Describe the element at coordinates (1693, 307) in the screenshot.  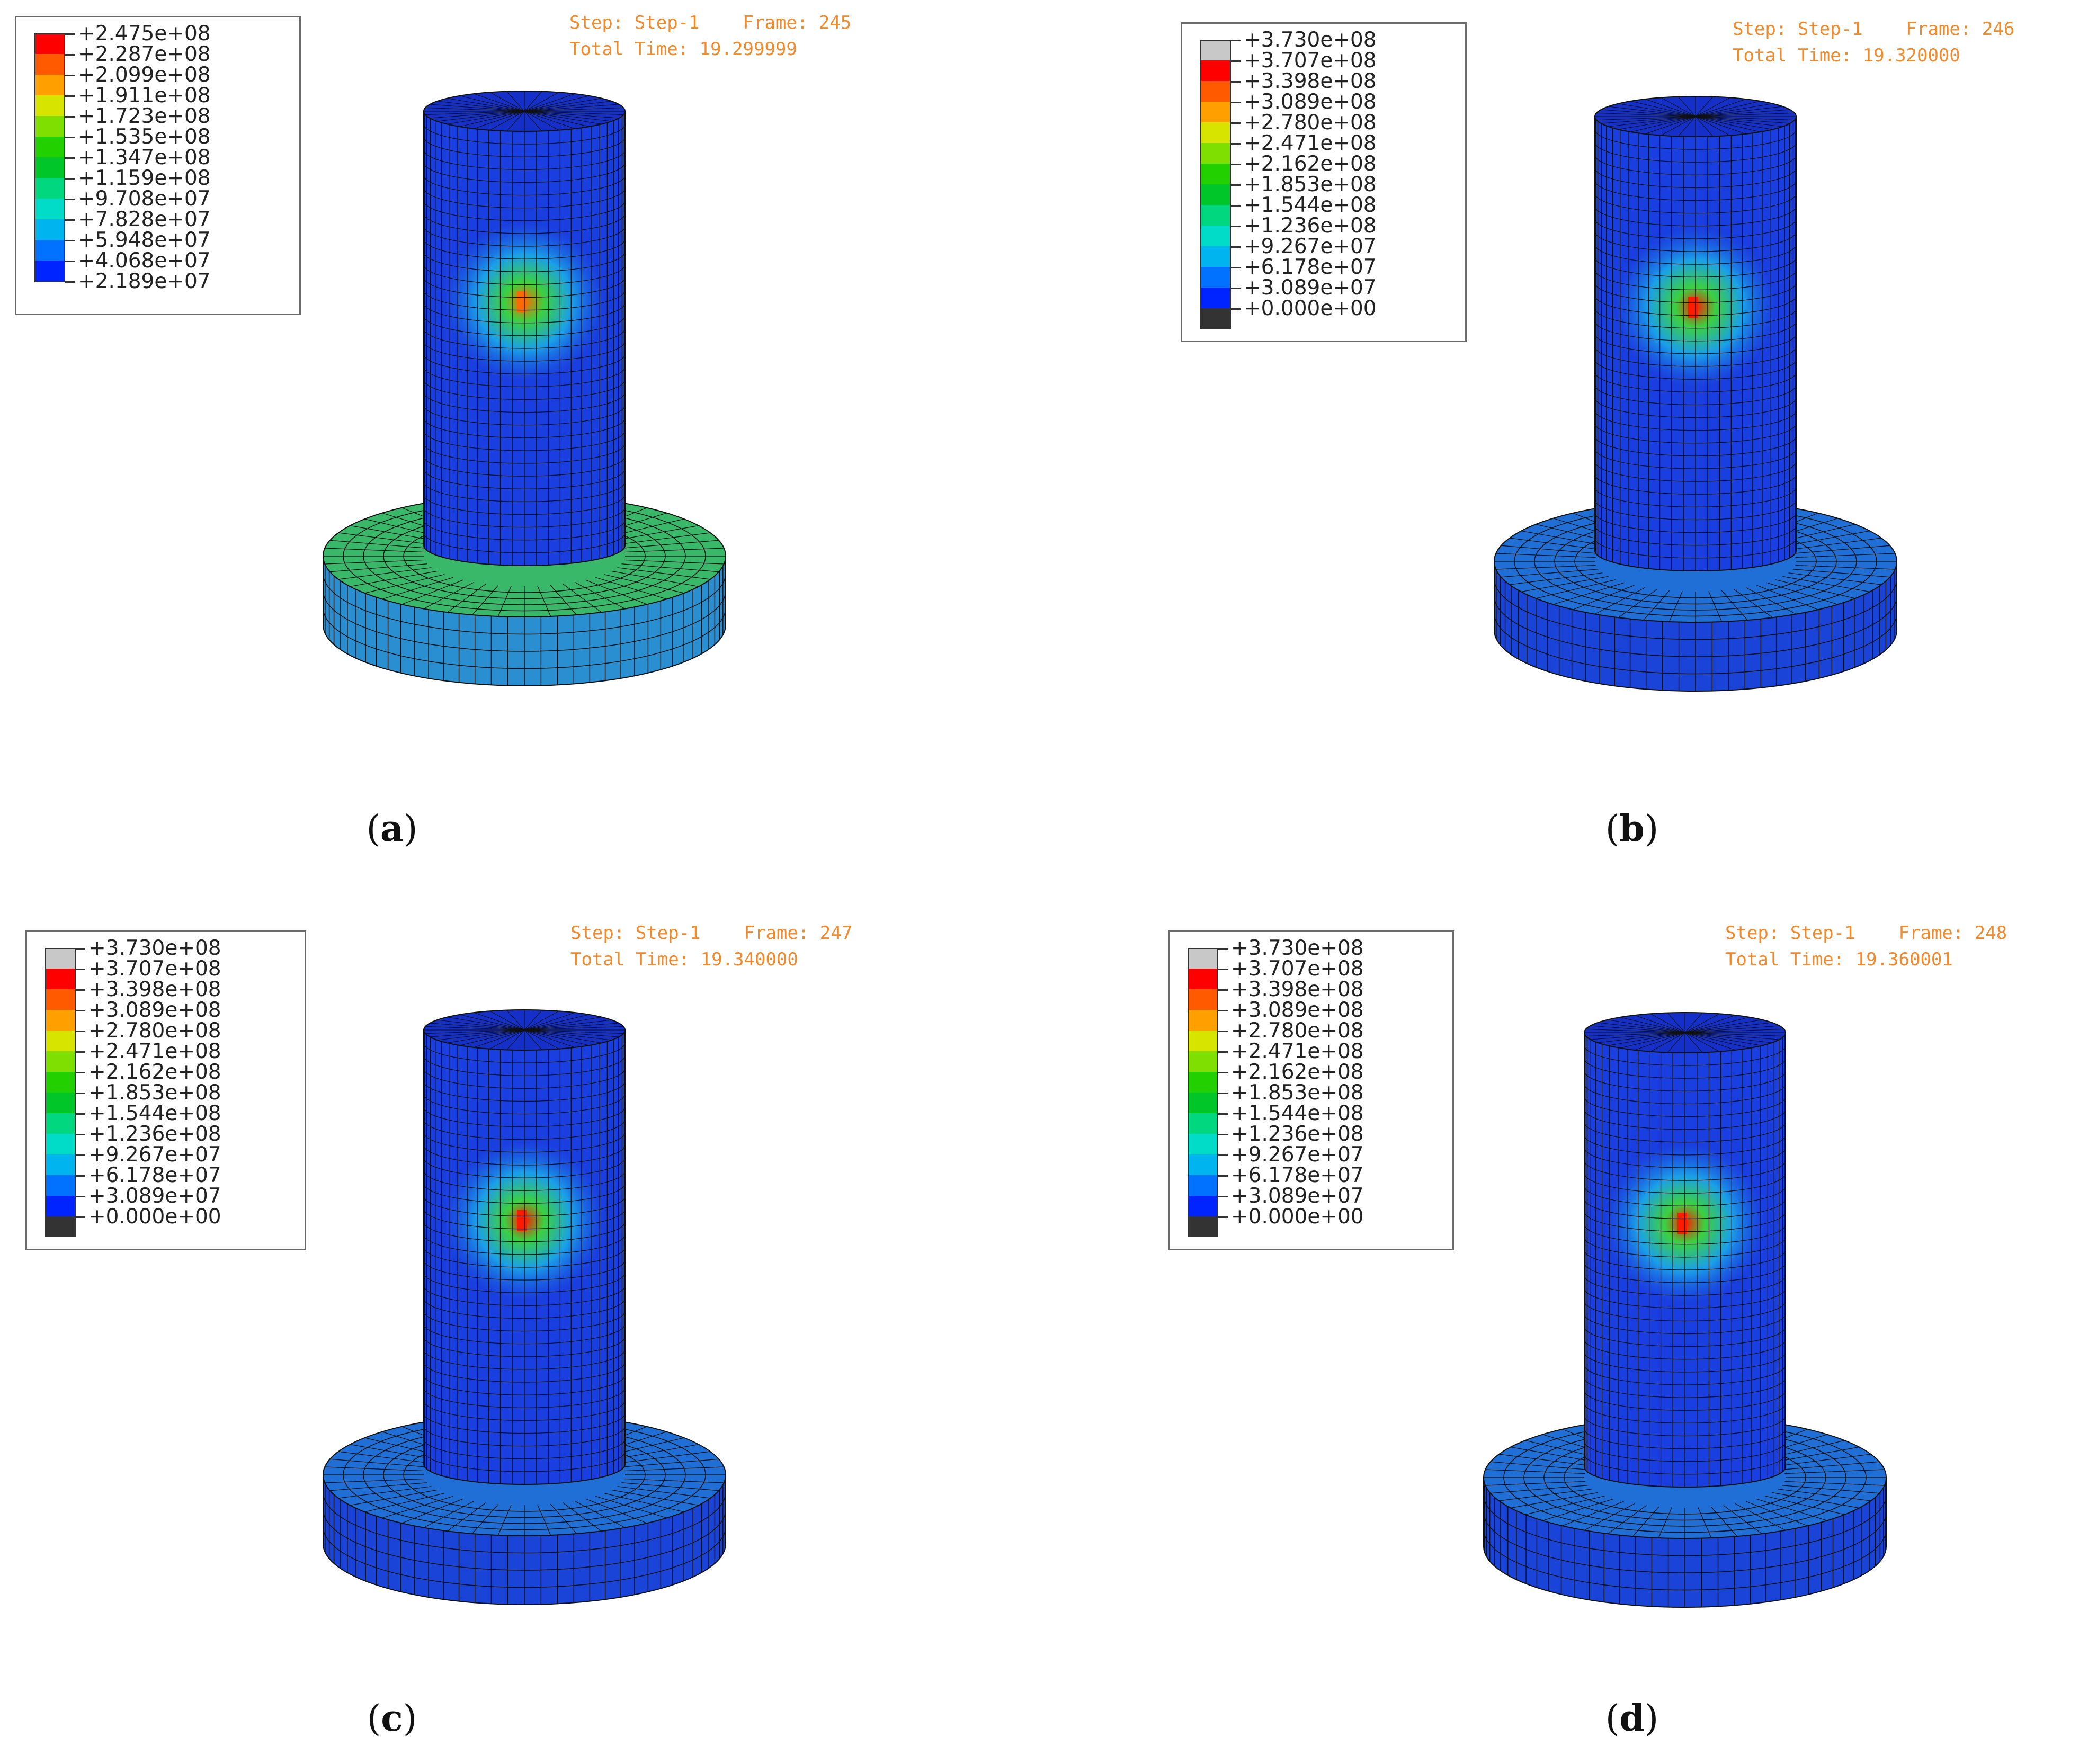
I see `peak-stress-element` at that location.